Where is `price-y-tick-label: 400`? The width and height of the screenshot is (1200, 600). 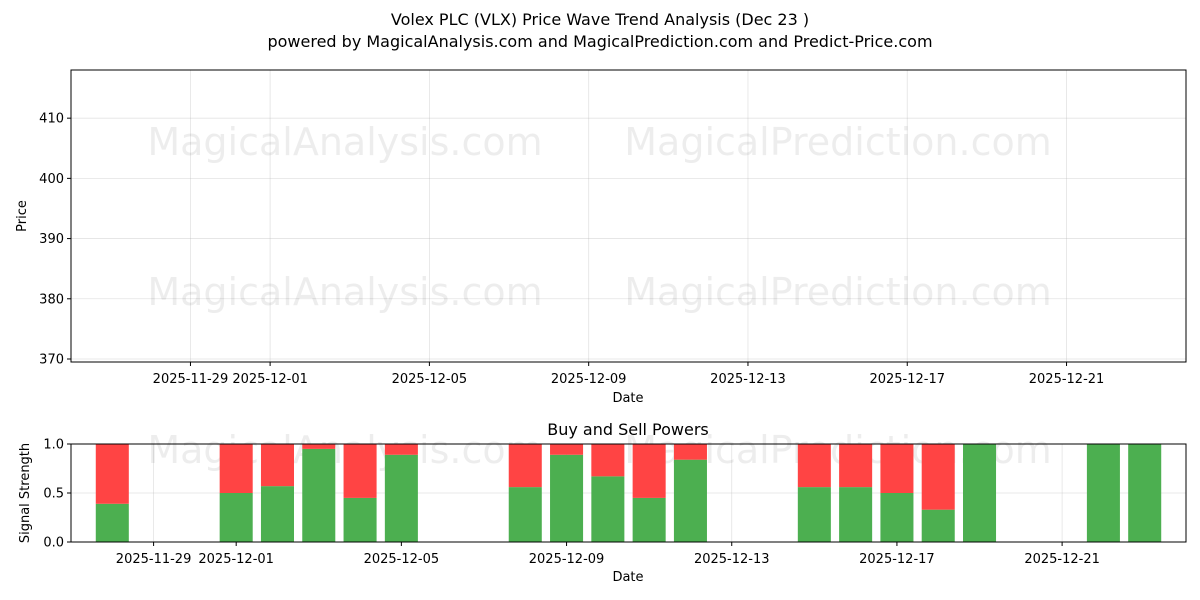
price-y-tick-label: 400 is located at coordinates (51, 179).